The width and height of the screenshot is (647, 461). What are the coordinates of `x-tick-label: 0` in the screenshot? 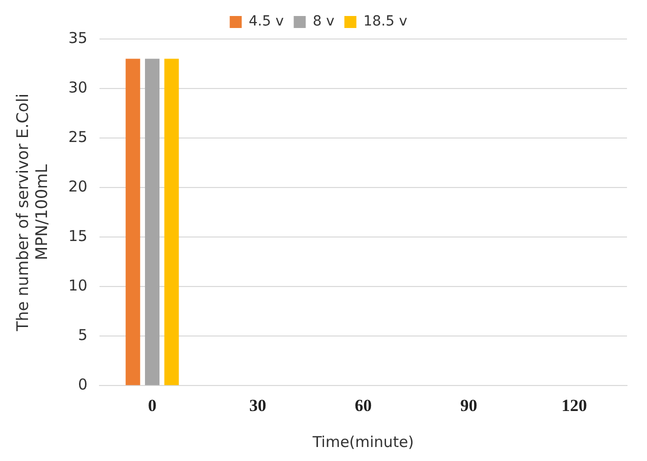 It's located at (152, 406).